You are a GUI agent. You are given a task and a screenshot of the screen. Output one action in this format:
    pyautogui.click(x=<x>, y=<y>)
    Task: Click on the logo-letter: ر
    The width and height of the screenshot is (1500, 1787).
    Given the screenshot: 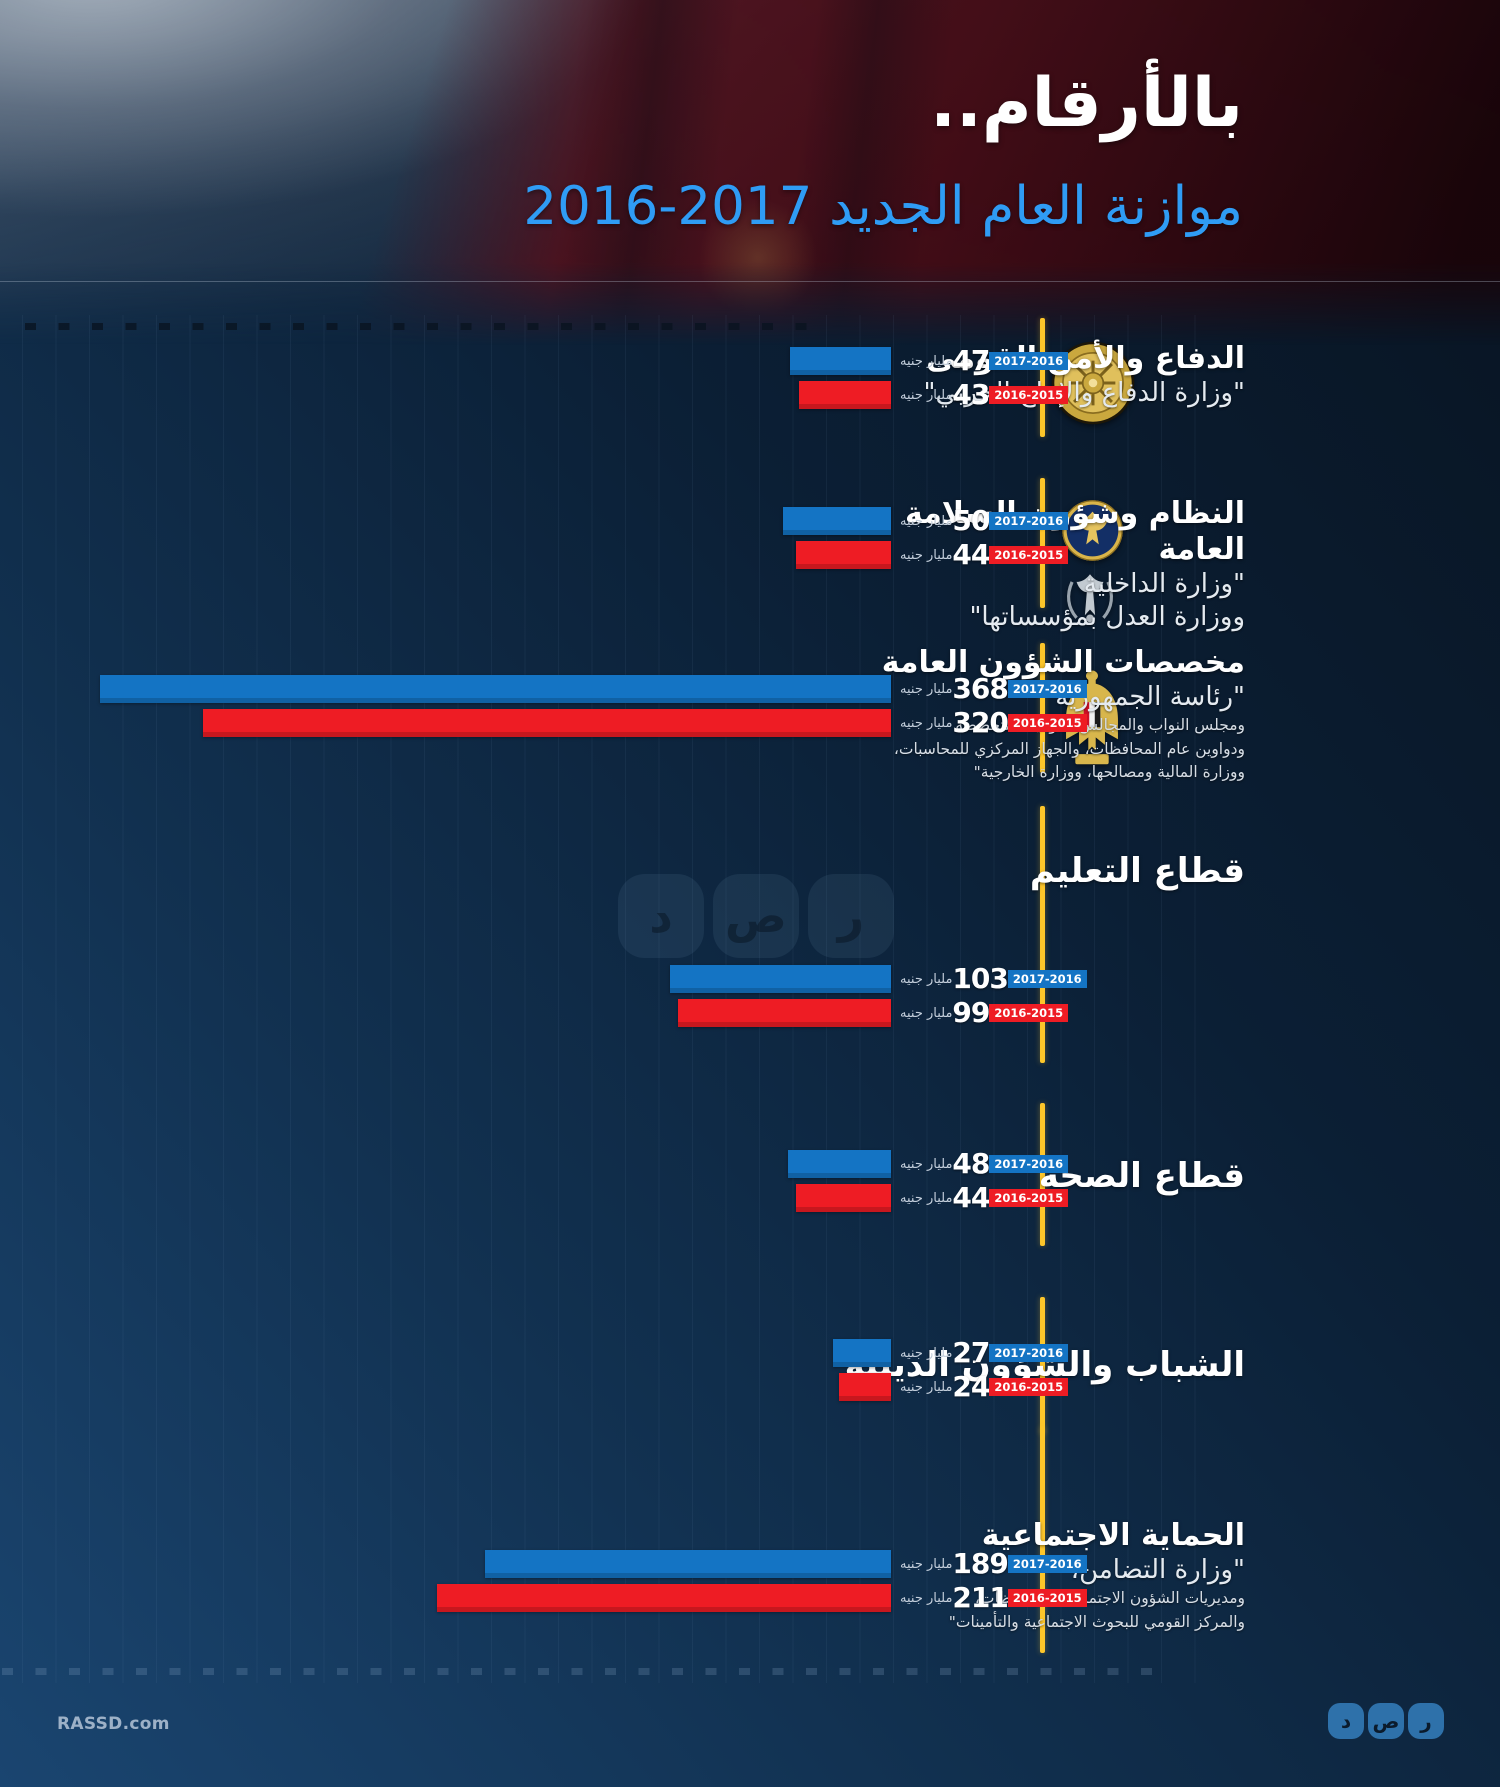 What is the action you would take?
    pyautogui.click(x=1426, y=1721)
    